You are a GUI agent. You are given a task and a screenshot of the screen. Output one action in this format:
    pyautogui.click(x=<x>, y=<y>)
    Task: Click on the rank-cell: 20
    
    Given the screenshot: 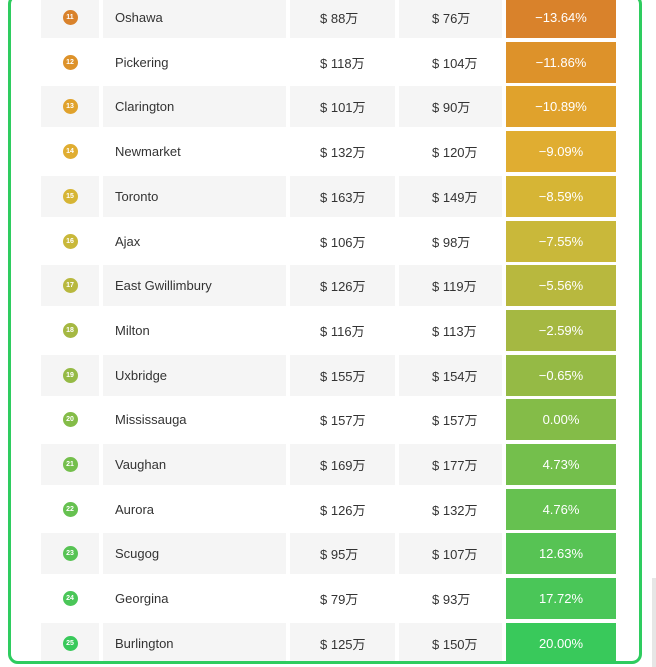 What is the action you would take?
    pyautogui.click(x=70, y=419)
    